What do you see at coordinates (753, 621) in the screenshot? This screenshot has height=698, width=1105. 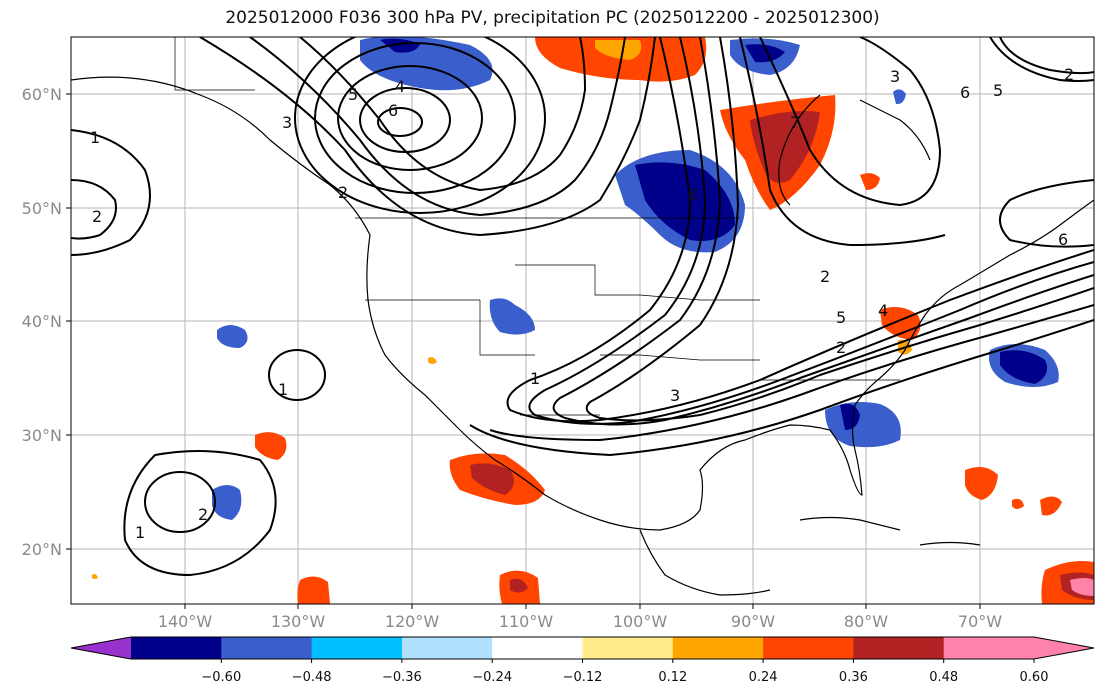 I see `lon-label-90w: 90°W` at bounding box center [753, 621].